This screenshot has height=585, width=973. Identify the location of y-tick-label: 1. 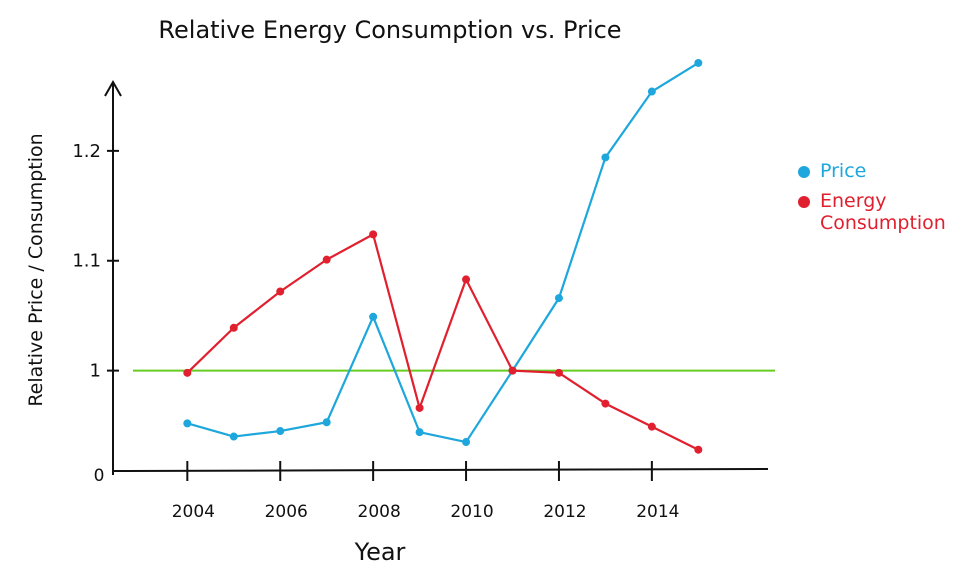
(95, 371).